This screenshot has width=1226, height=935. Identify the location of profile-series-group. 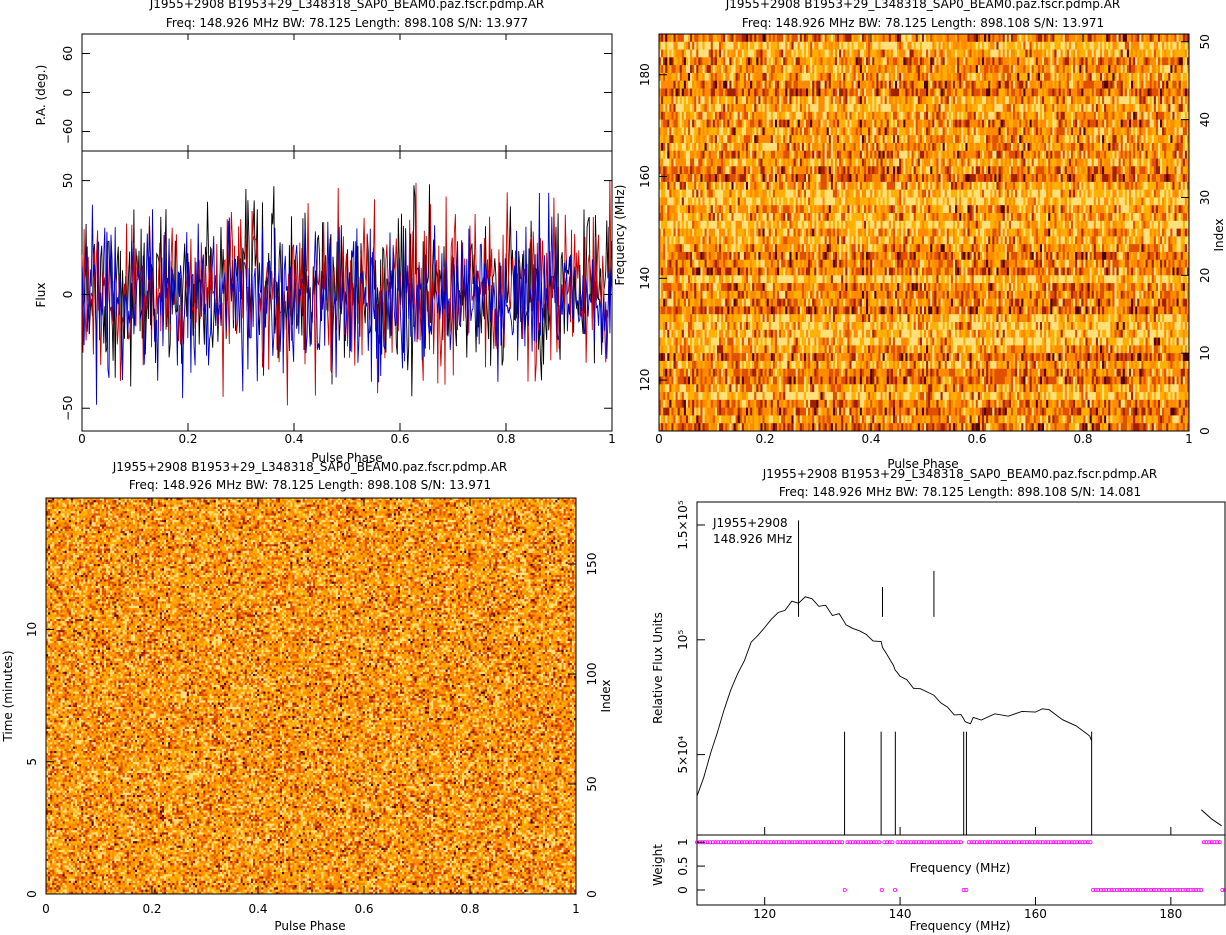
(347, 292).